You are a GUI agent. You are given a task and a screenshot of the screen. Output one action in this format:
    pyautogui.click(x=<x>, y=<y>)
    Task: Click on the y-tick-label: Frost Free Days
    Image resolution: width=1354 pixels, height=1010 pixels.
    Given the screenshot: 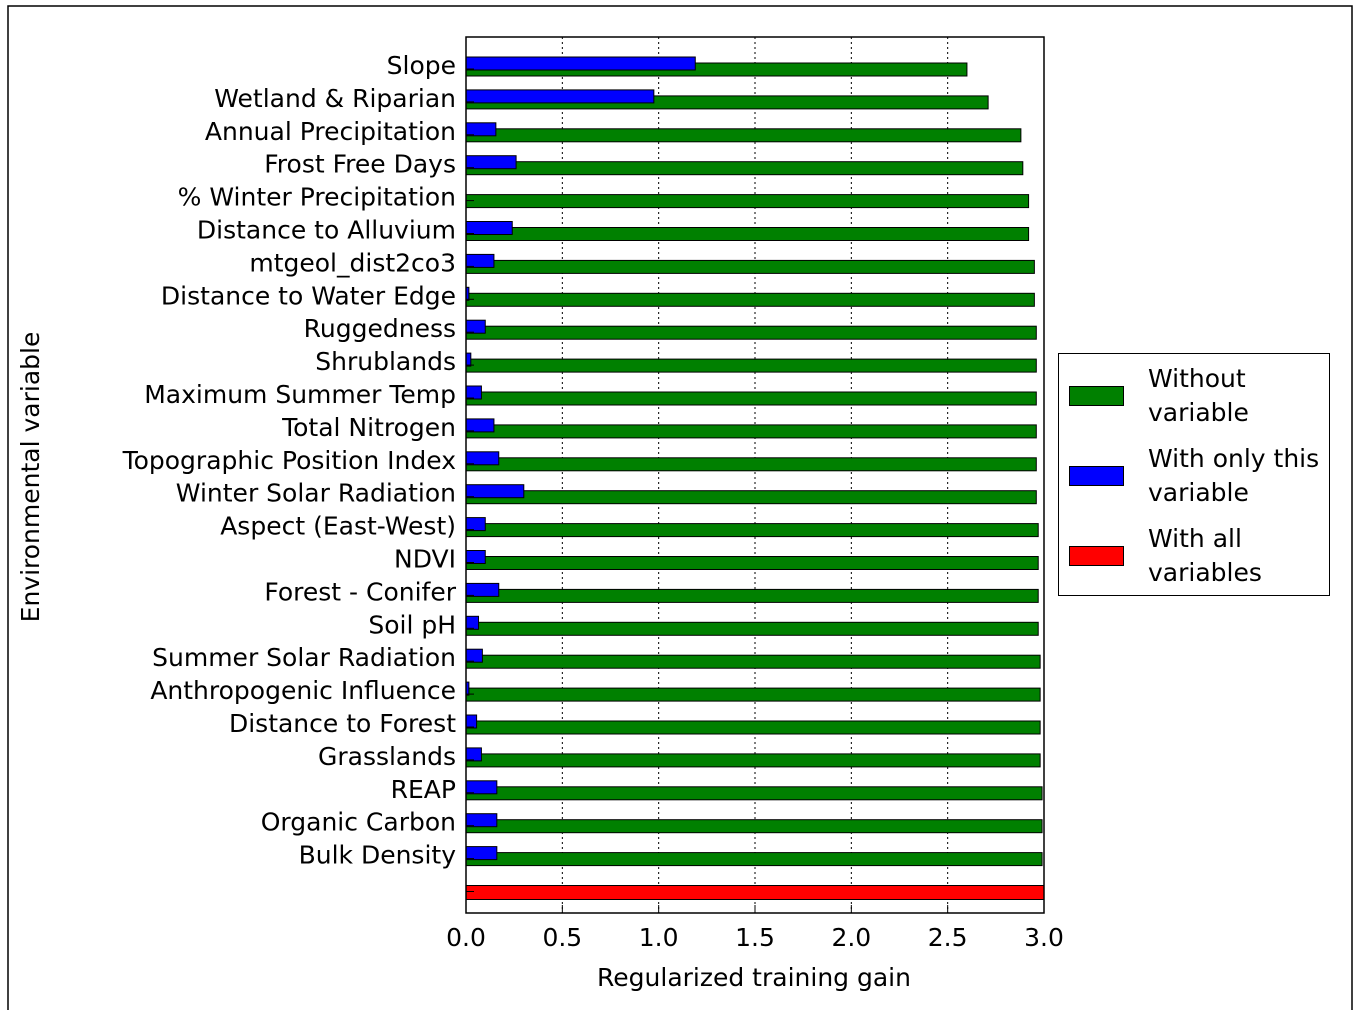 What is the action you would take?
    pyautogui.click(x=360, y=164)
    